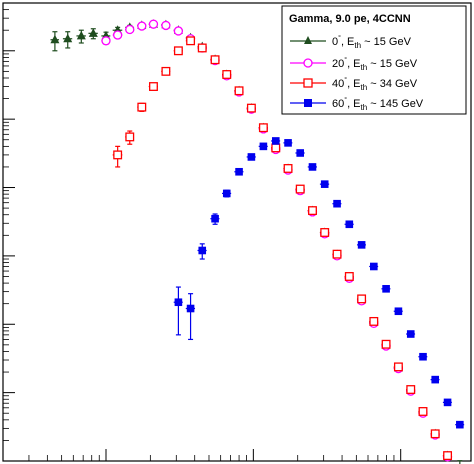 This screenshot has width=474, height=464. What do you see at coordinates (378, 104) in the screenshot?
I see `legend-label: 60°, Eth ~ 145 GeV` at bounding box center [378, 104].